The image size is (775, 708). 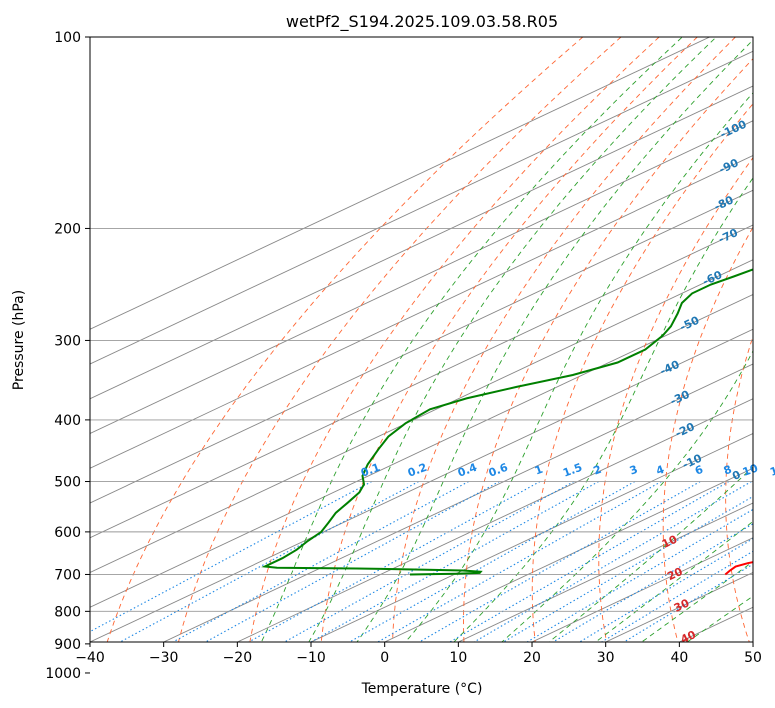 I want to click on y-tick-label: 700, so click(x=67, y=575).